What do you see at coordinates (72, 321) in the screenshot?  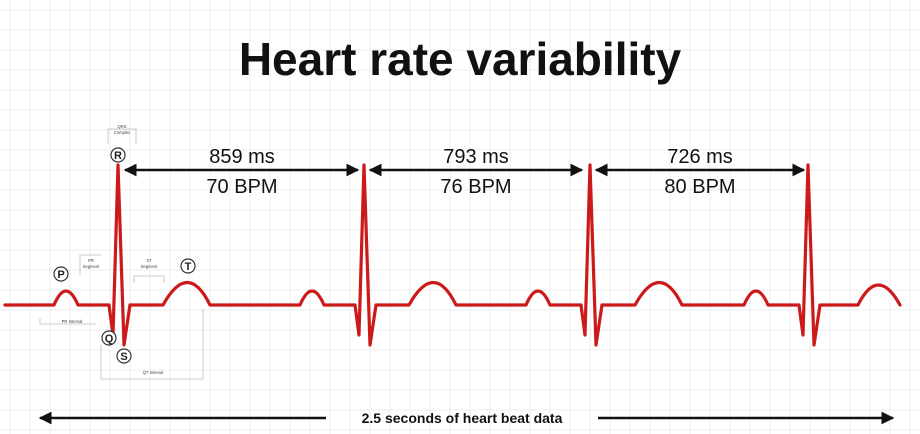 I see `pr-interval-label: PR Interval` at bounding box center [72, 321].